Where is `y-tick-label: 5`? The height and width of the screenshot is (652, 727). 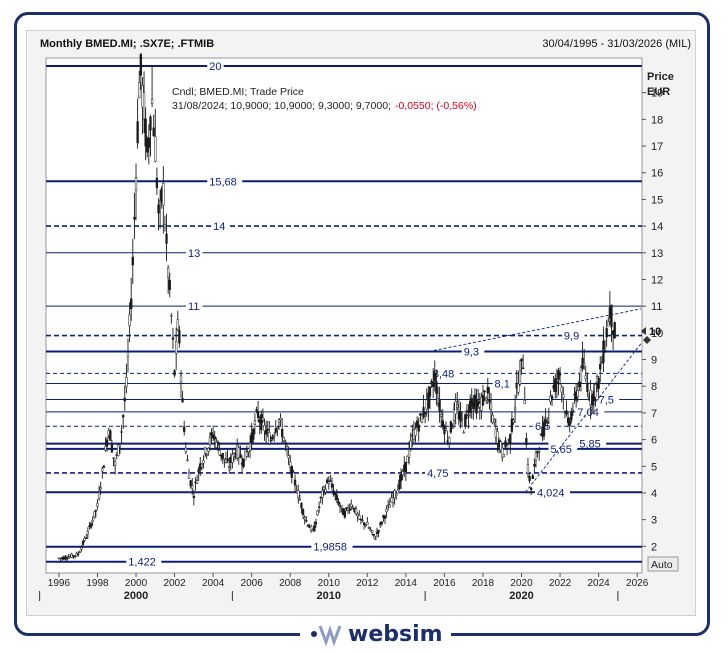
y-tick-label: 5 is located at coordinates (654, 467).